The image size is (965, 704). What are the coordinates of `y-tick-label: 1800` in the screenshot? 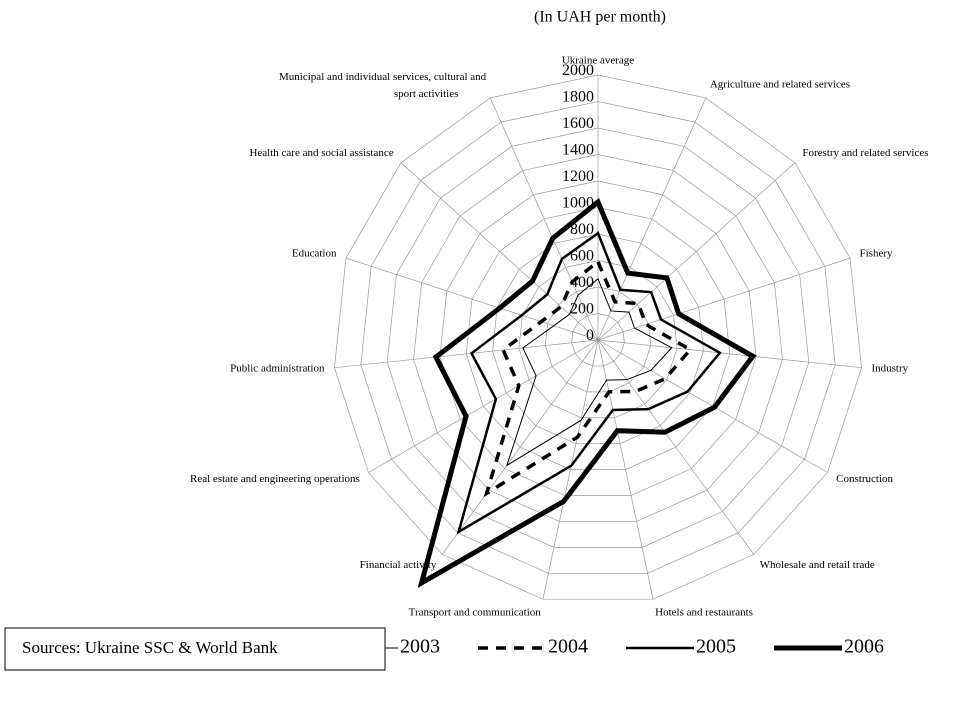 It's located at (578, 97).